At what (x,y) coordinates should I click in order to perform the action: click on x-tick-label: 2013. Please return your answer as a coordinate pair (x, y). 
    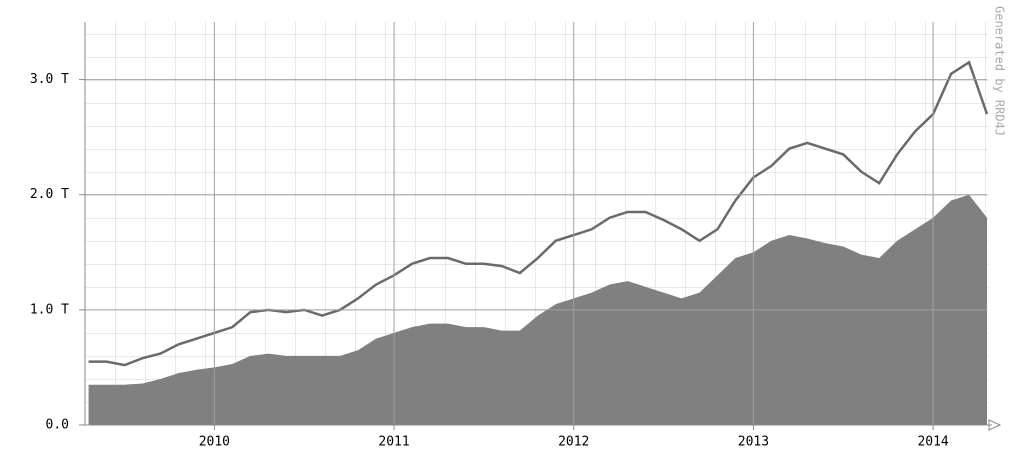
    Looking at the image, I should click on (753, 442).